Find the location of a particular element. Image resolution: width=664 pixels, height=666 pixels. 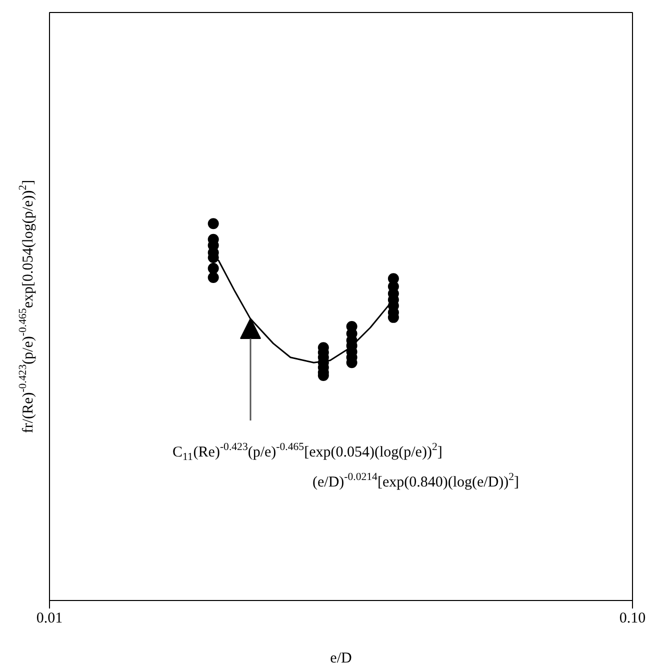

y-axis-title: fr/(Re)-0.423(p/e)-0.465exp[0.054(log(p/e))2] is located at coordinates (26, 307).